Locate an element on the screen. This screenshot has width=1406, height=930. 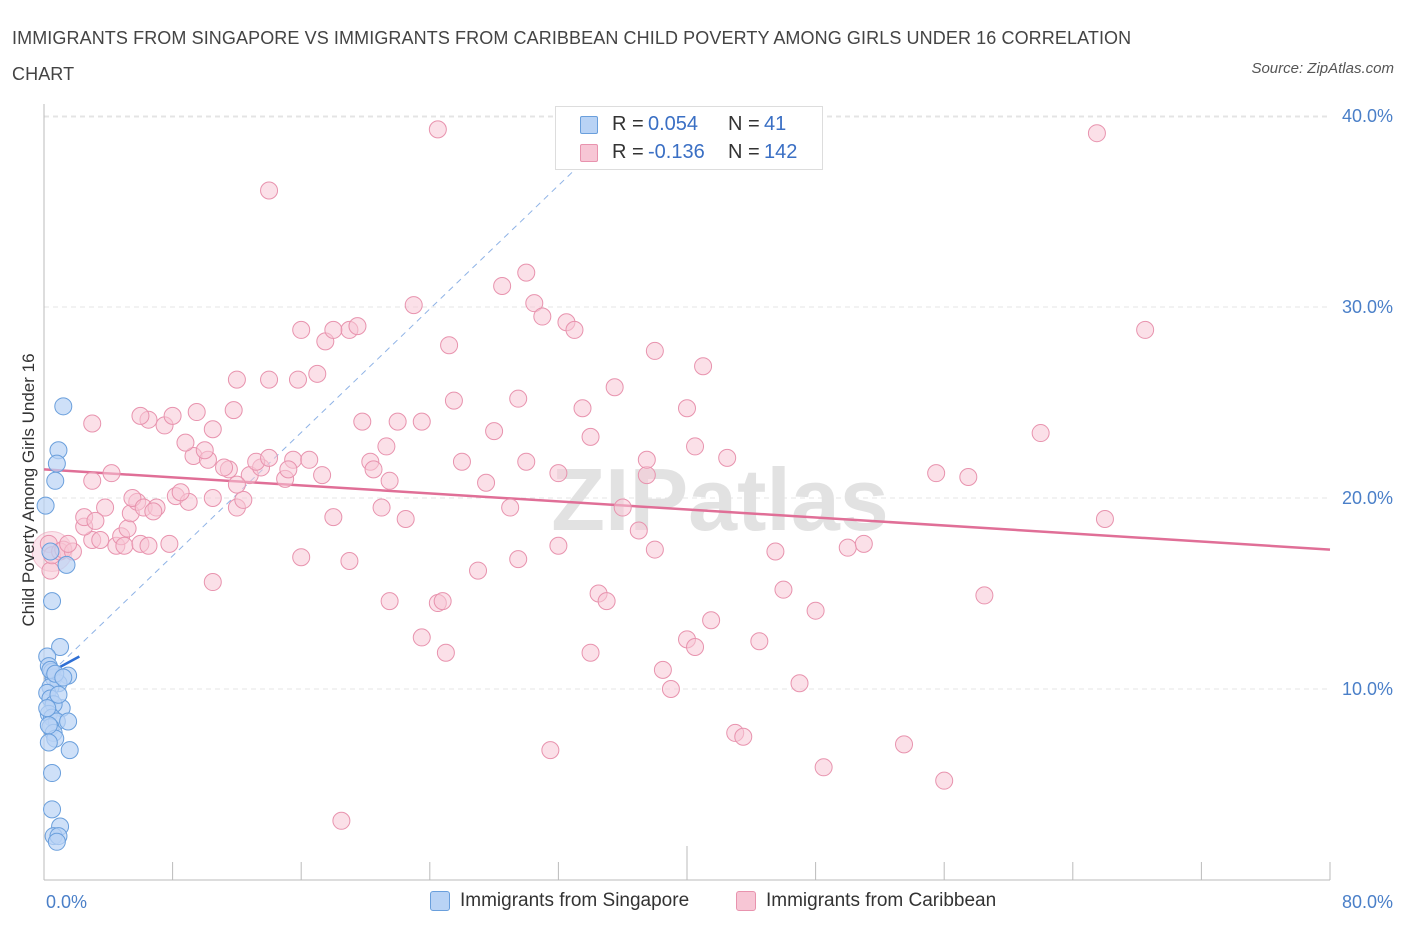
x-tick-label: 80.0% is located at coordinates (1367, 902).